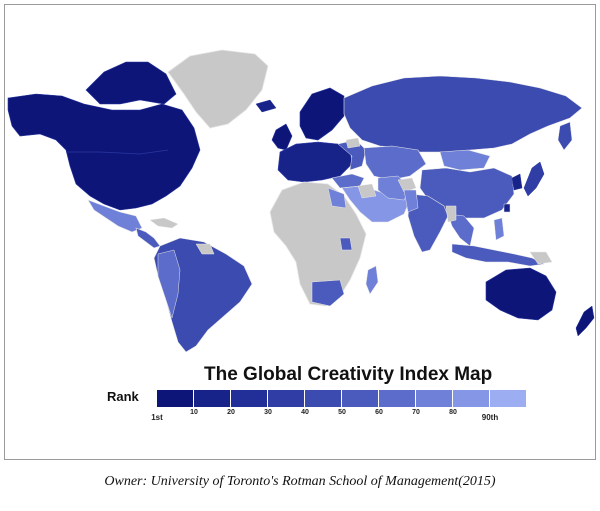 This screenshot has width=600, height=511. I want to click on korea, so click(517, 182).